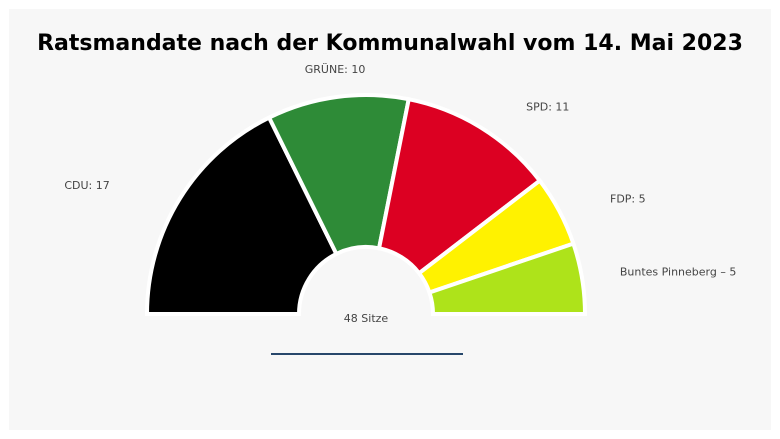 The image size is (780, 439). Describe the element at coordinates (459, 186) in the screenshot. I see `slice-spd` at that location.